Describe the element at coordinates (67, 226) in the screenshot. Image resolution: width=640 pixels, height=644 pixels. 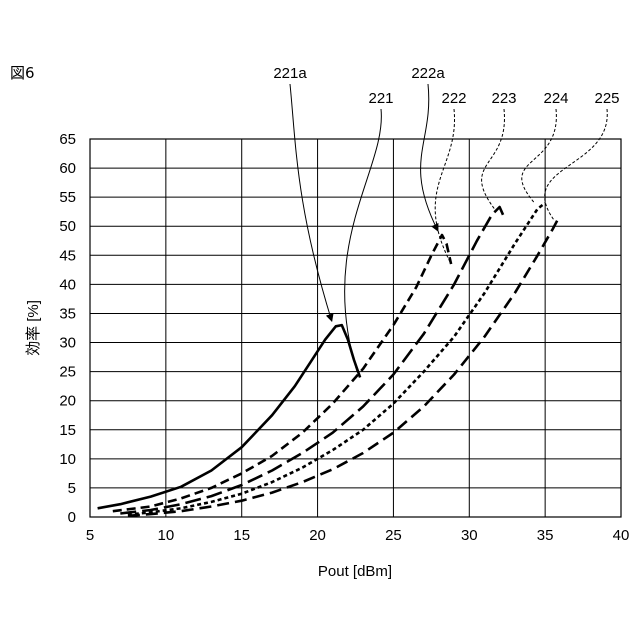
I see `y-tick-label: 50` at that location.